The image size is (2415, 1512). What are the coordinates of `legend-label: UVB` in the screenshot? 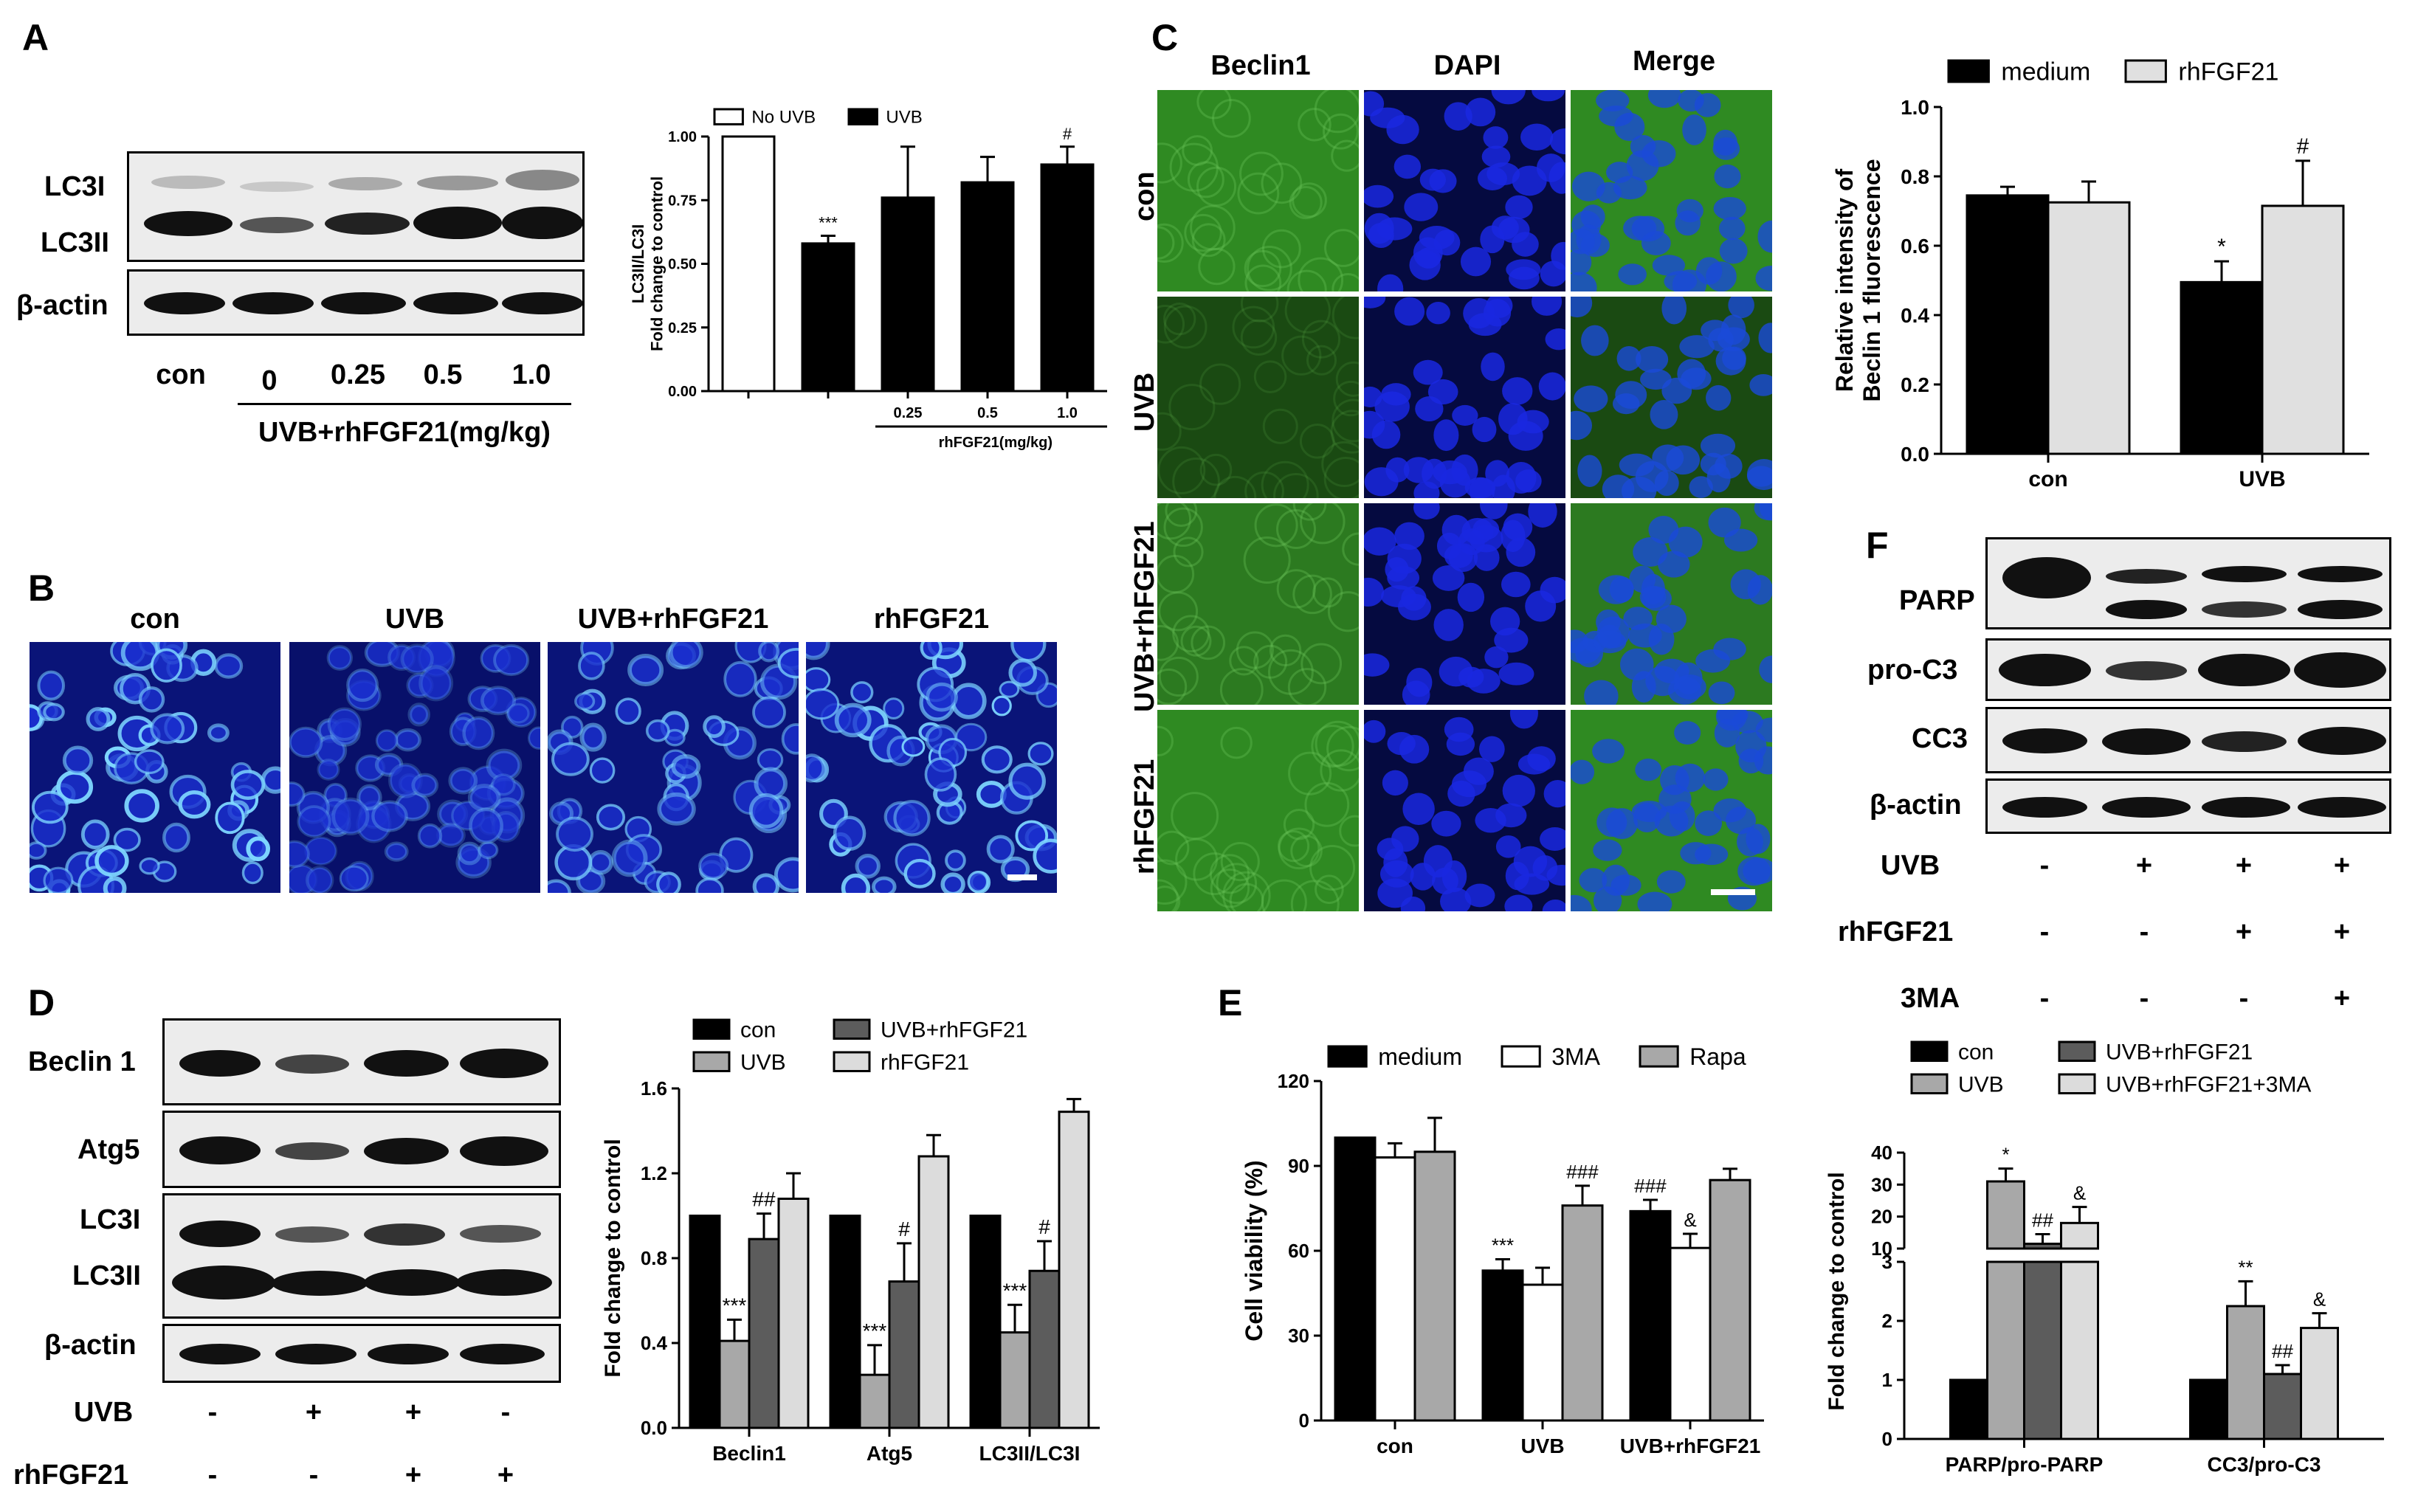 It's located at (1981, 1084).